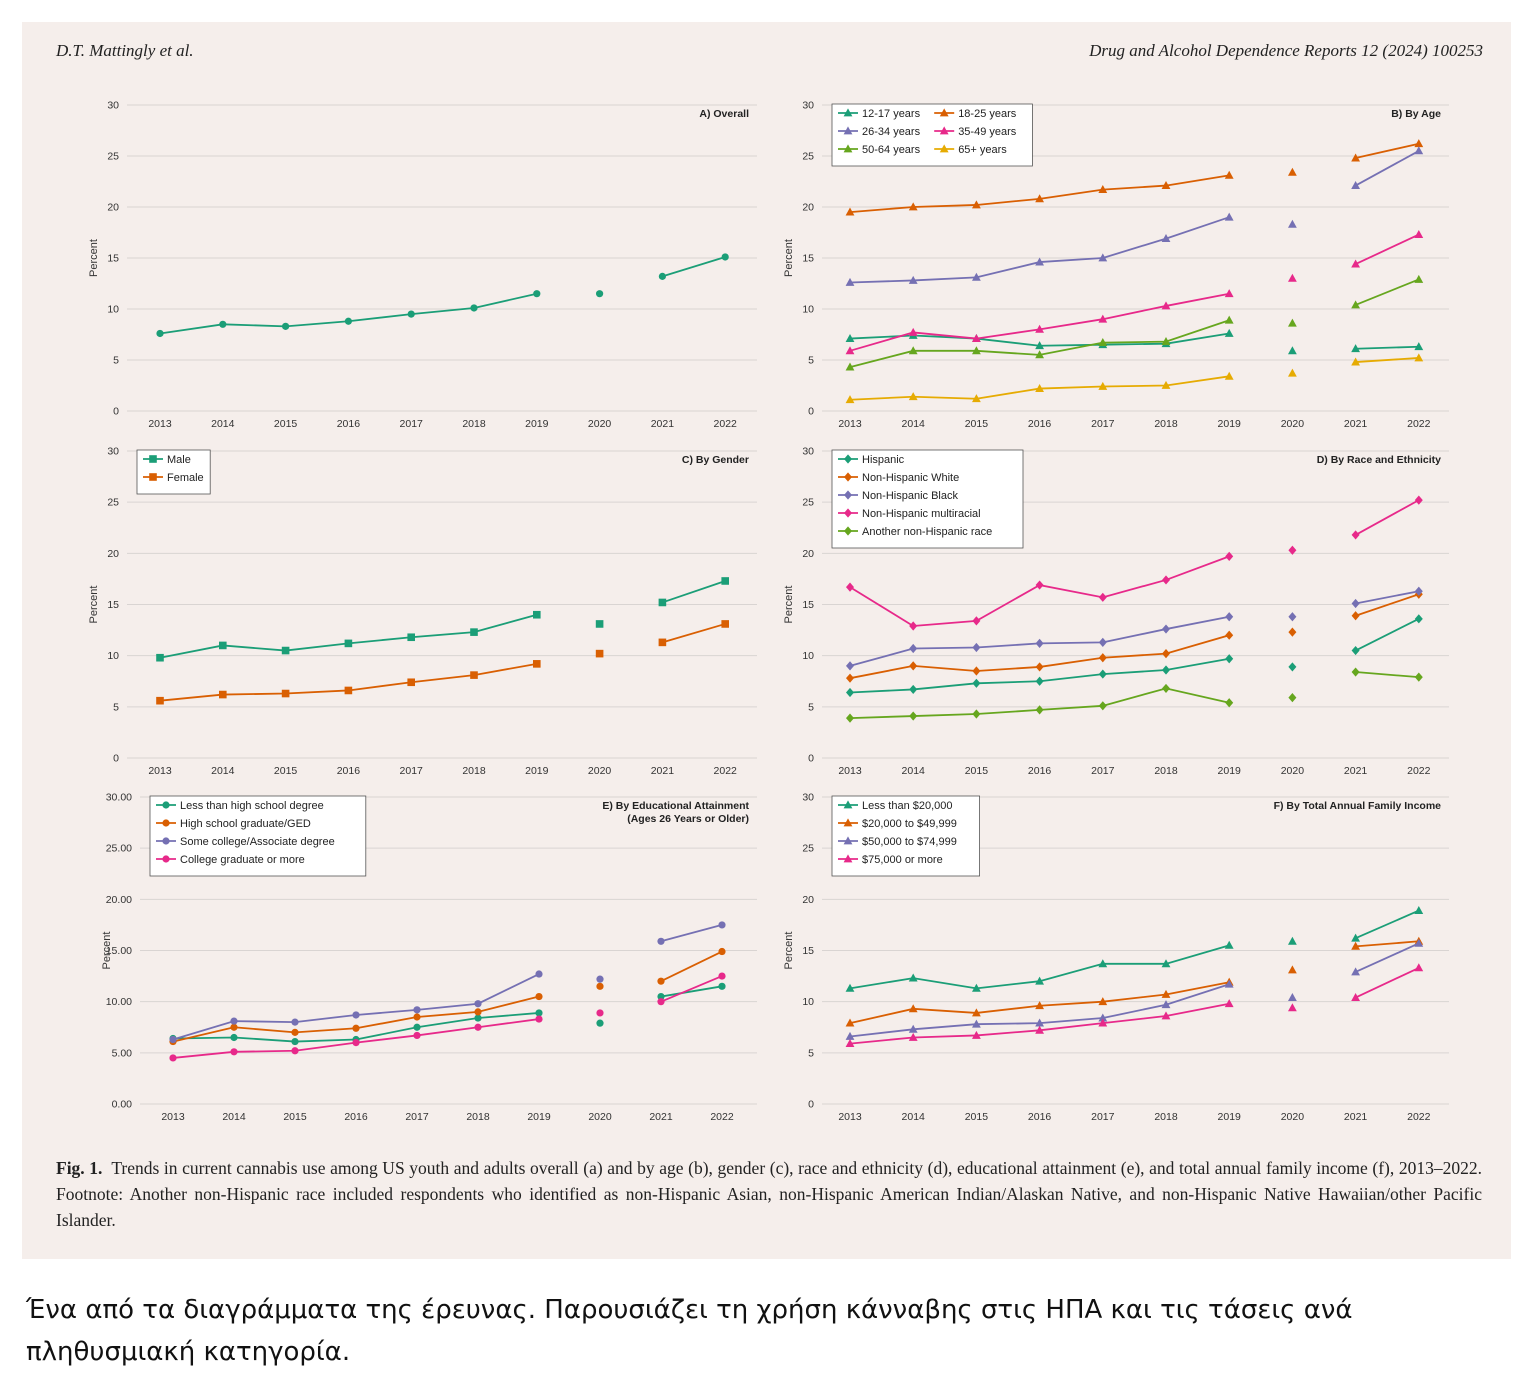  What do you see at coordinates (223, 424) in the screenshot?
I see `x-tick-label: 2014` at bounding box center [223, 424].